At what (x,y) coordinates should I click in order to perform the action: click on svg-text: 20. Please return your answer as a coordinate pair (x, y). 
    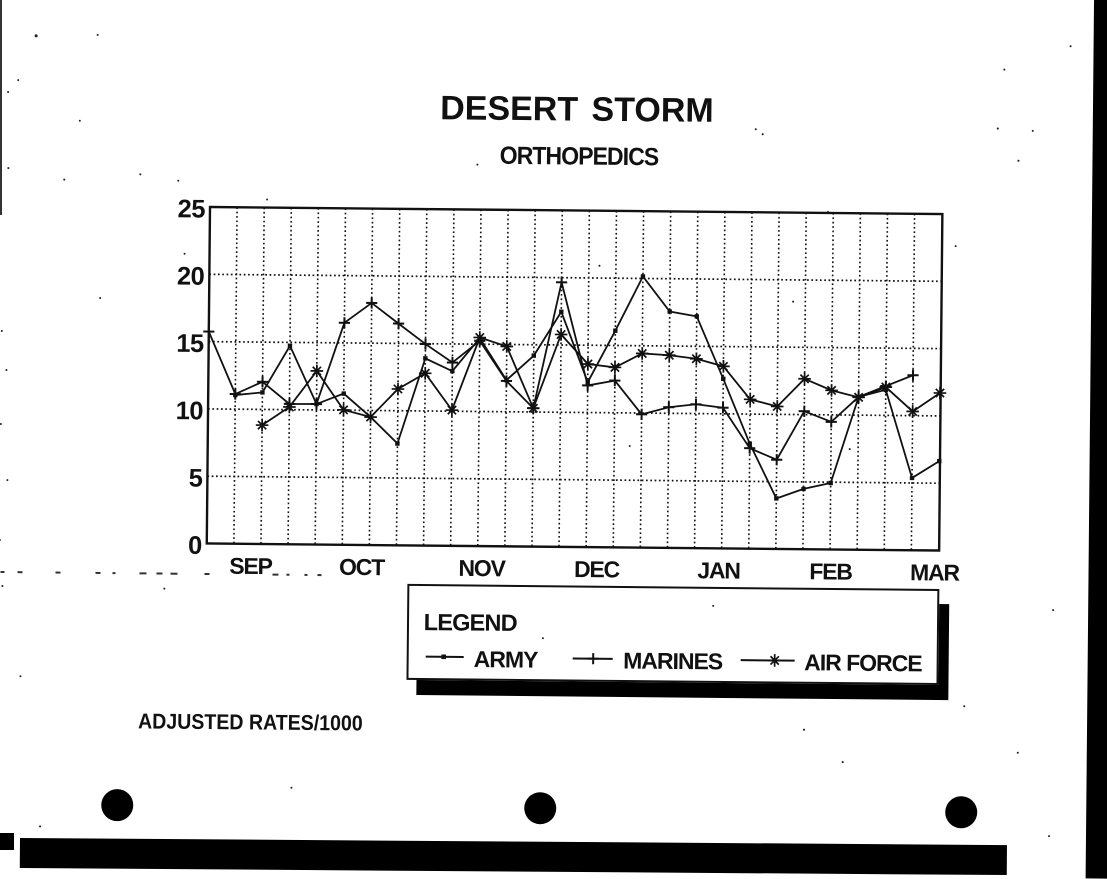
    Looking at the image, I should click on (191, 276).